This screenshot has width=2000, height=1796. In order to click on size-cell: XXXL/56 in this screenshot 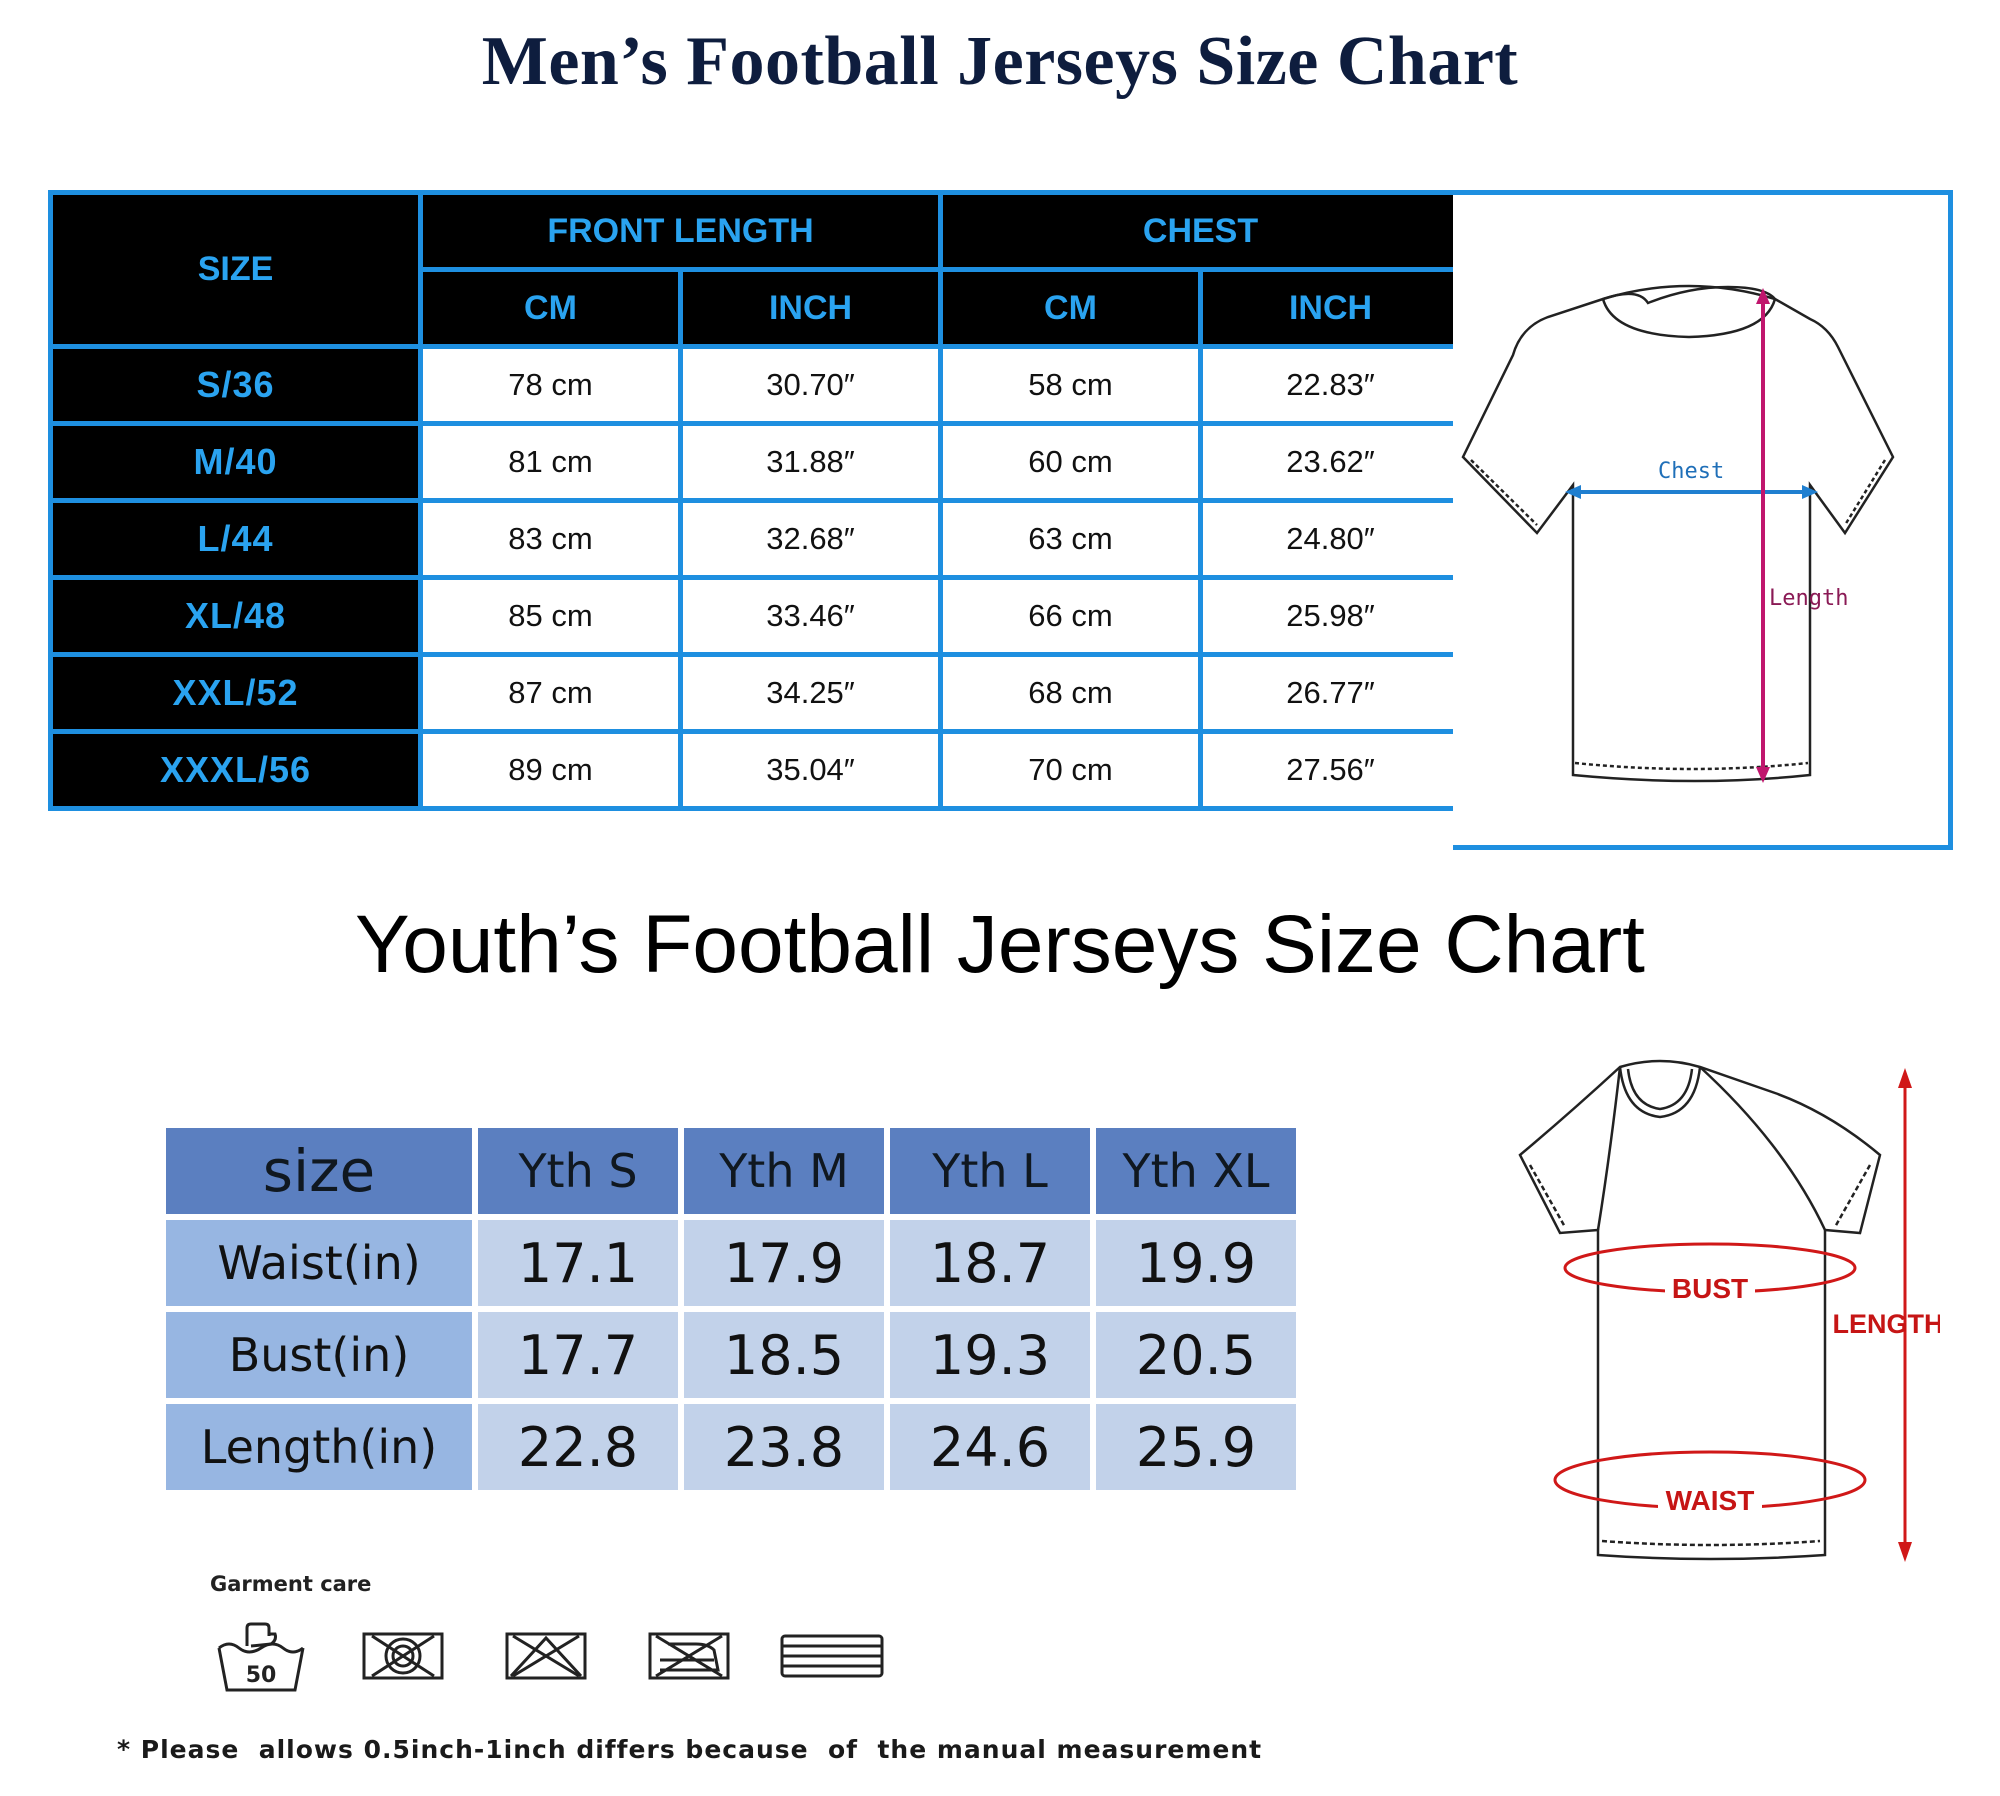, I will do `click(235, 770)`.